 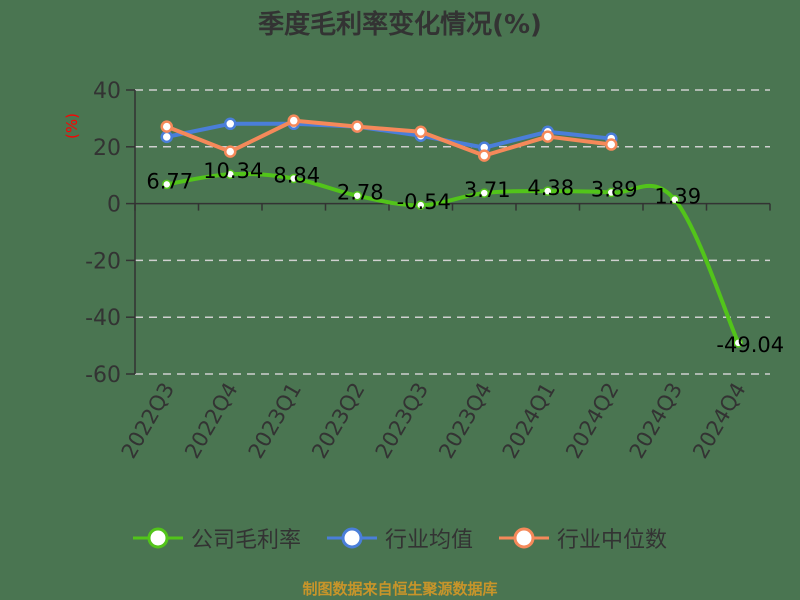 What do you see at coordinates (612, 540) in the screenshot?
I see `legend-label: 行业中位数` at bounding box center [612, 540].